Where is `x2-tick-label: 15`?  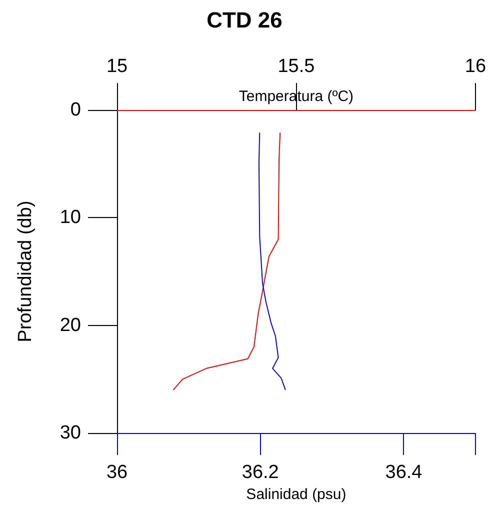 x2-tick-label: 15 is located at coordinates (117, 66).